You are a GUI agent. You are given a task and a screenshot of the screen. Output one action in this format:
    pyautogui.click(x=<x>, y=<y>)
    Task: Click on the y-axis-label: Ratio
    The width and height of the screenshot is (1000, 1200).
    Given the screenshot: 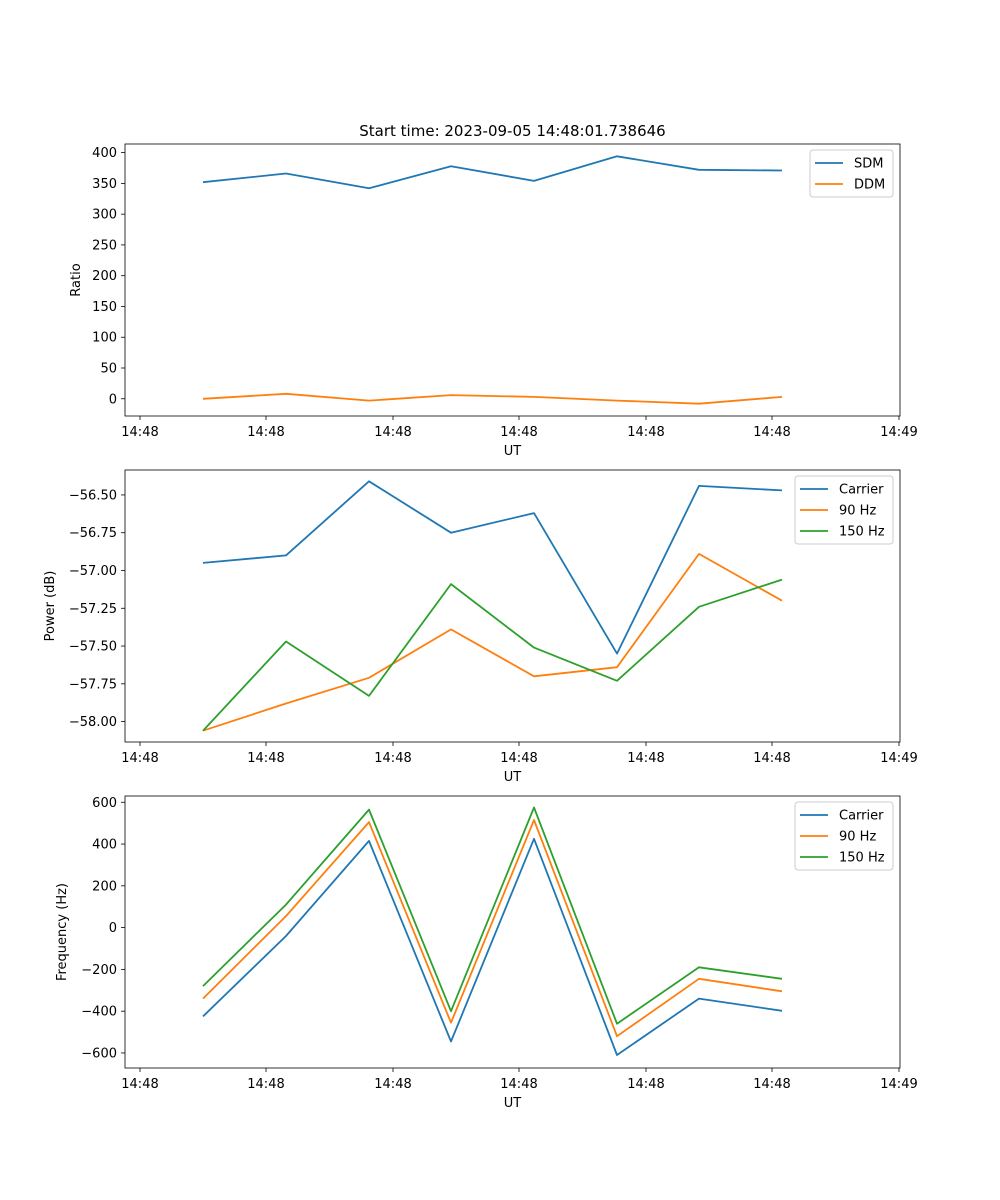 What is the action you would take?
    pyautogui.click(x=76, y=279)
    